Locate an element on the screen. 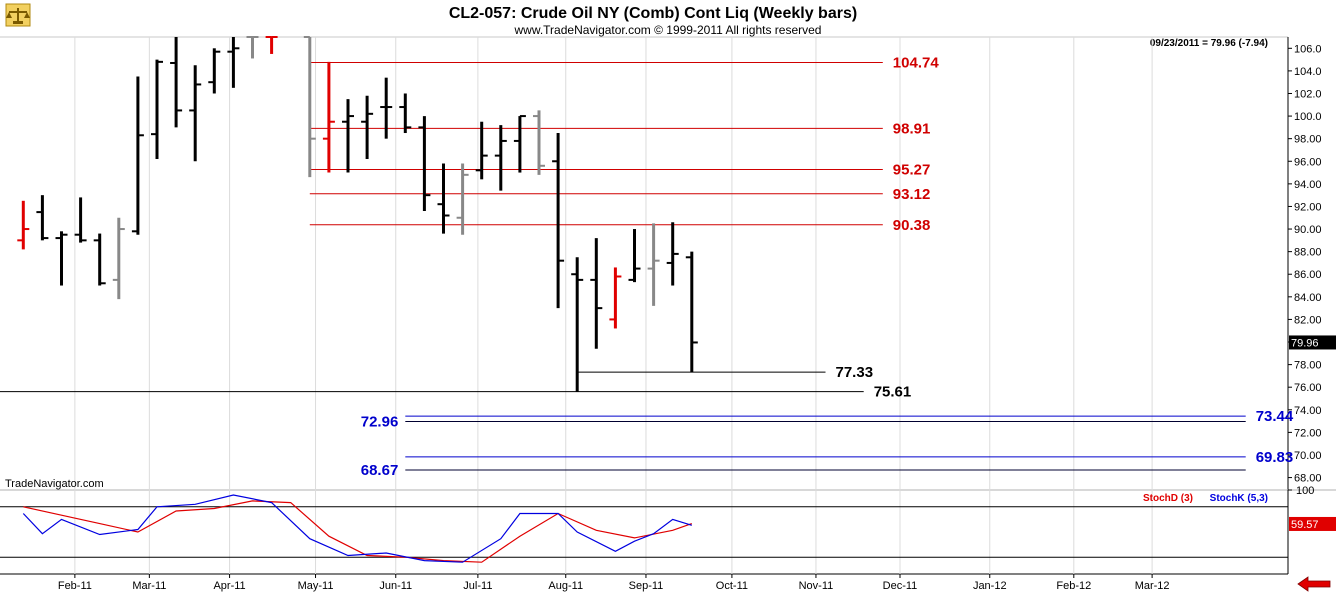  projection-lines: 72.96 73.44 68.67 69.83 is located at coordinates (827, 443).